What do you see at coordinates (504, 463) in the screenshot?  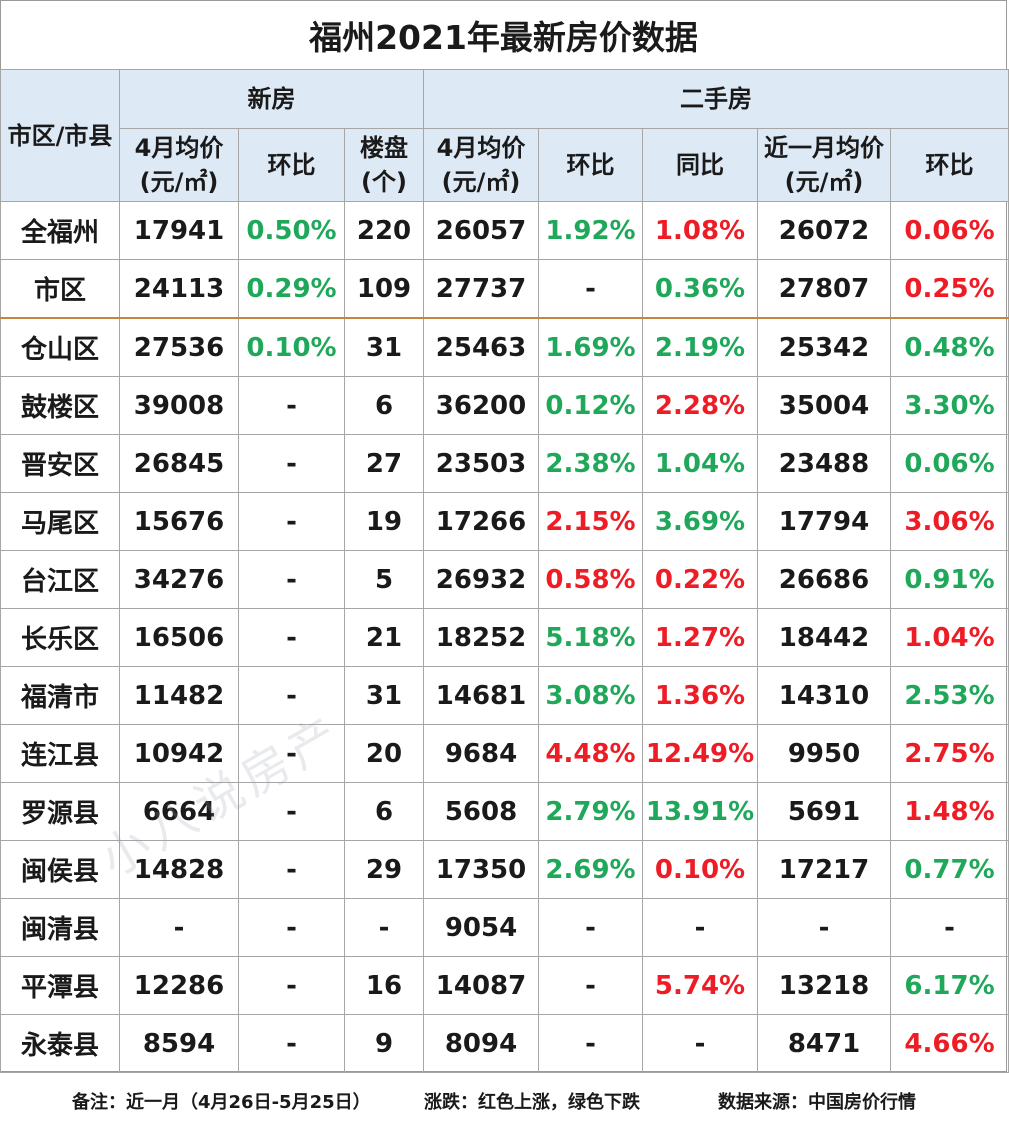 I see `table-row: 晋安区 26845-27 23503 2.38% 1.04% 23488 0.06%` at bounding box center [504, 463].